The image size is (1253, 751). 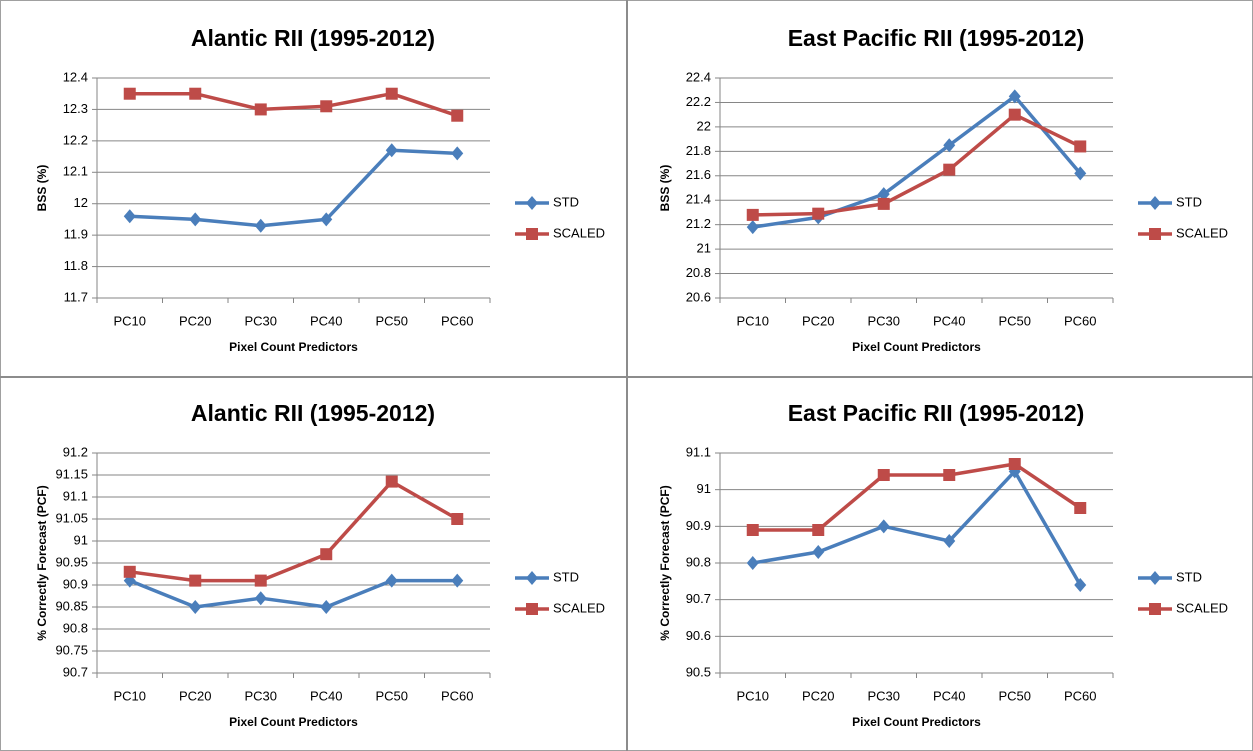 I want to click on y-tick-label: 22.4, so click(x=698, y=76).